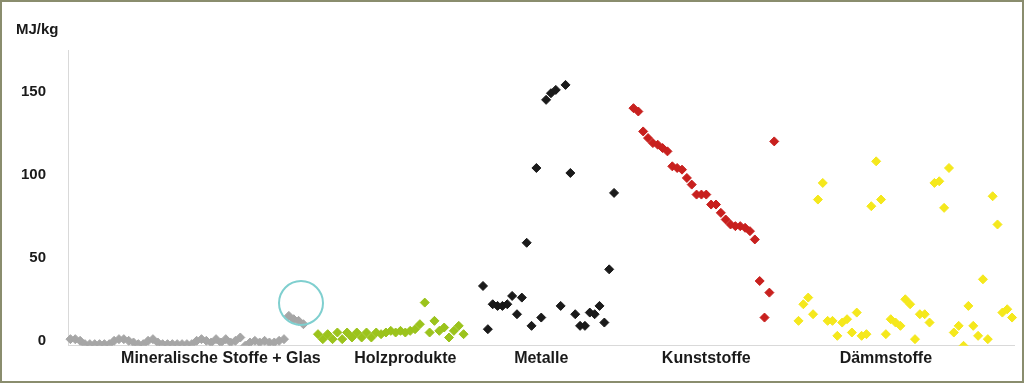  Describe the element at coordinates (41, 339) in the screenshot. I see `y-tick-label: 0` at that location.